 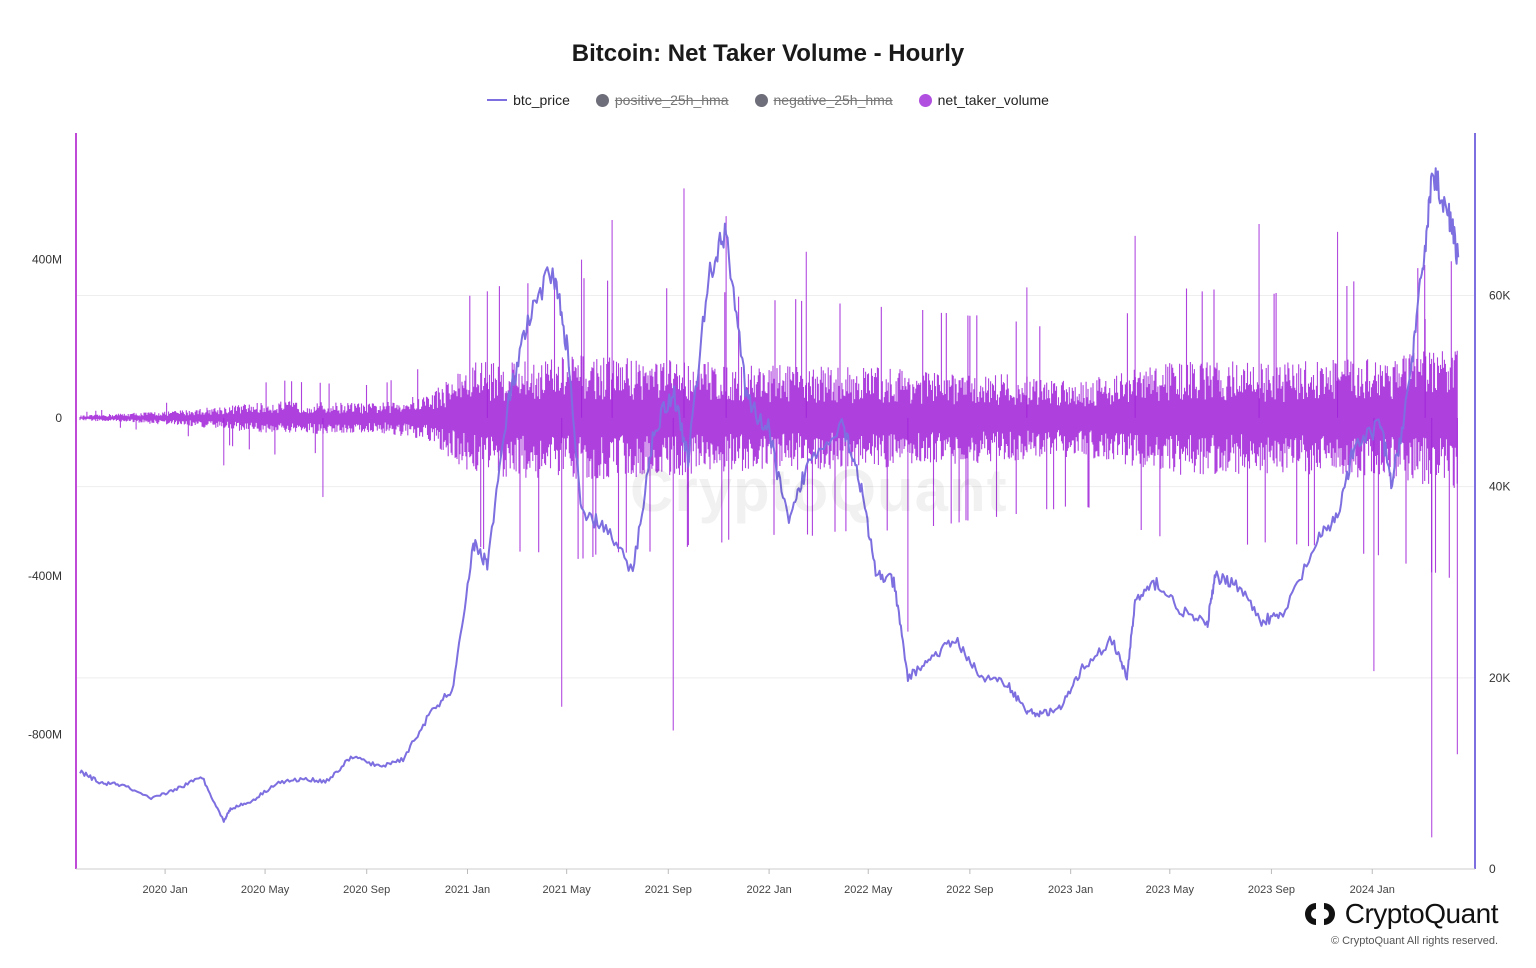 What do you see at coordinates (1492, 504) in the screenshot?
I see `right-axis: 60K 40K 20K 0` at bounding box center [1492, 504].